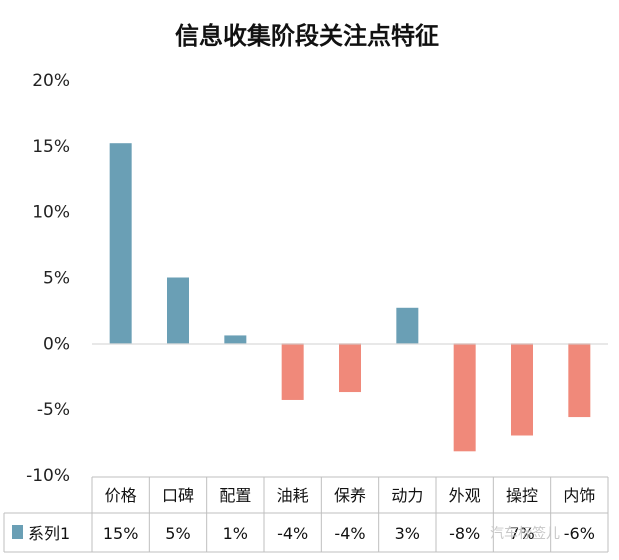 This screenshot has height=560, width=619. I want to click on category-label: 内饰, so click(579, 495).